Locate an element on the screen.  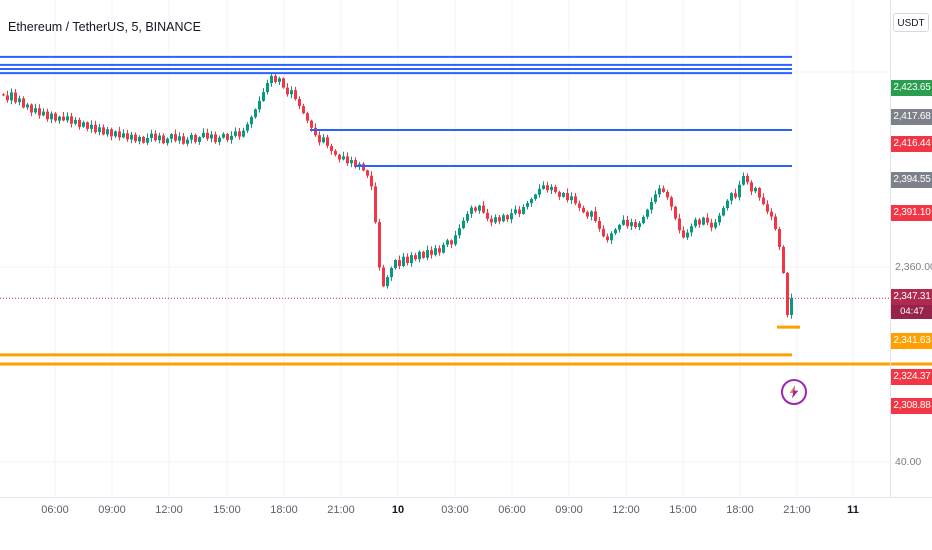
price-level-label: 2,324.37 is located at coordinates (911, 377).